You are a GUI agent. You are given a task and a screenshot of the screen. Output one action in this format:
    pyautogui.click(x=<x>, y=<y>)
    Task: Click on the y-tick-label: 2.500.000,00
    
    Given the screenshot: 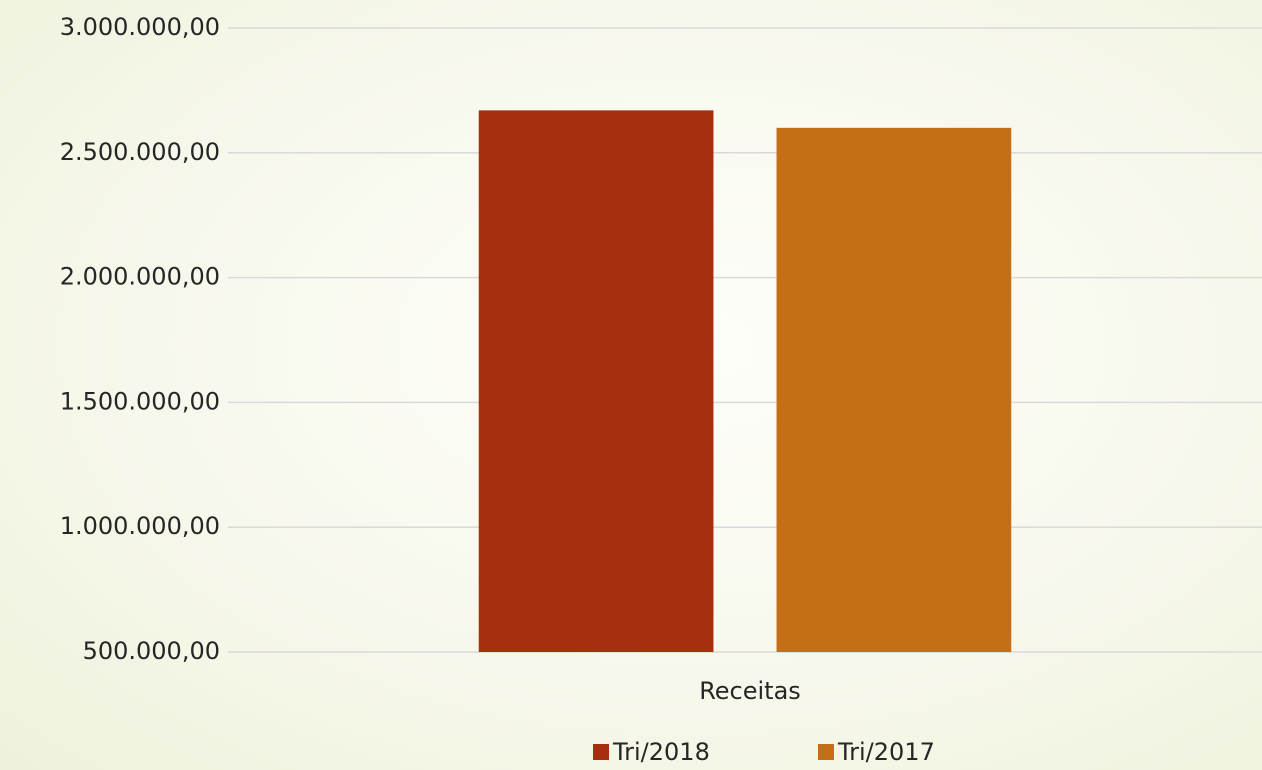 What is the action you would take?
    pyautogui.click(x=140, y=152)
    